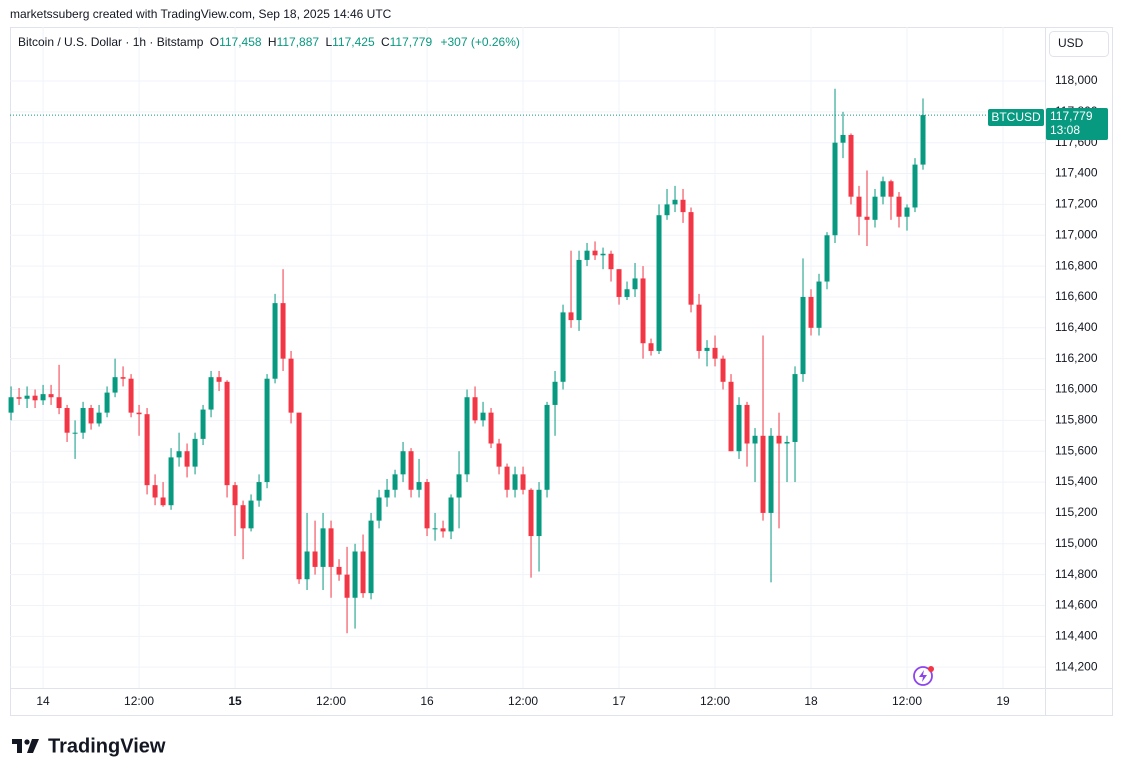 The width and height of the screenshot is (1123, 781). What do you see at coordinates (1065, 130) in the screenshot?
I see `countdown-label: 13:08` at bounding box center [1065, 130].